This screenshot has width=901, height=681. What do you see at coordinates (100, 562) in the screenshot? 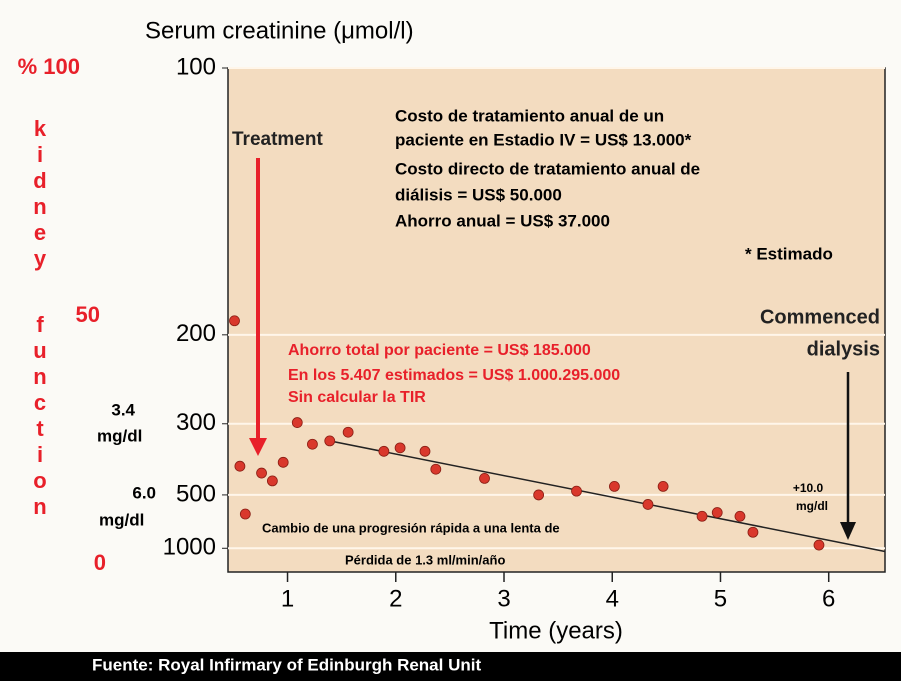
I see `kidney-tick-label: 0` at bounding box center [100, 562].